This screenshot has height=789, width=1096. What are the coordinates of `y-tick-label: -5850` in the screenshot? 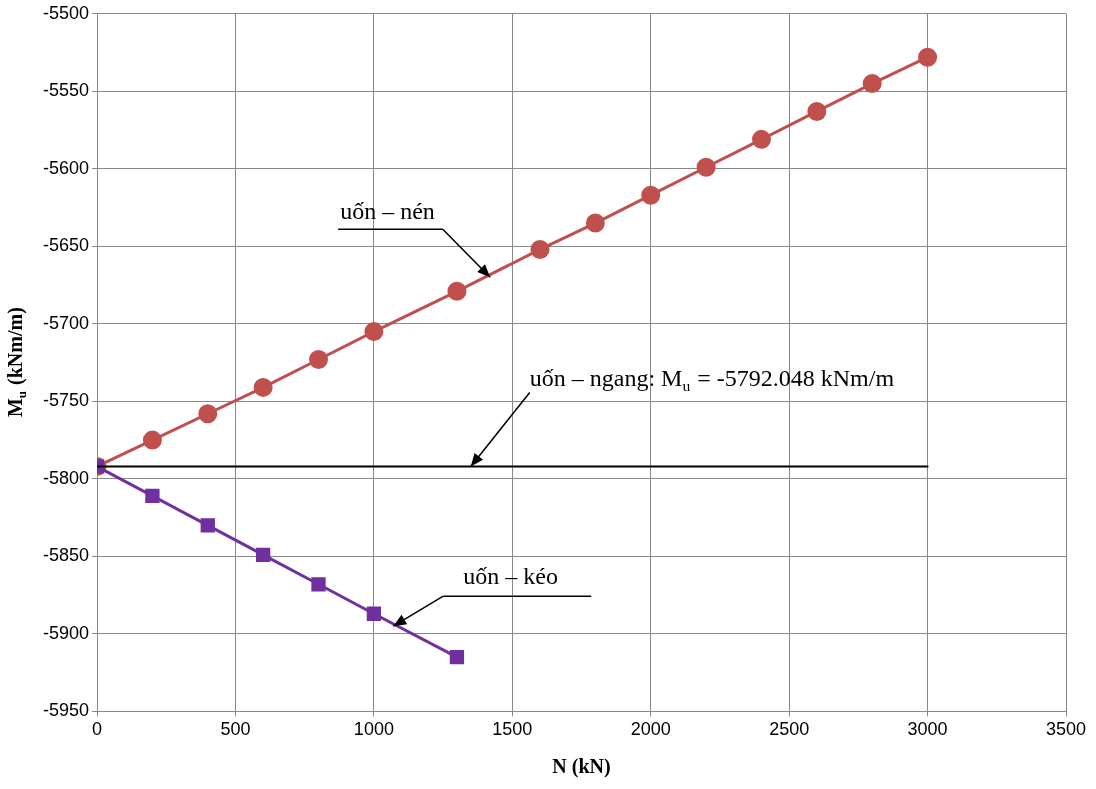 It's located at (66, 555).